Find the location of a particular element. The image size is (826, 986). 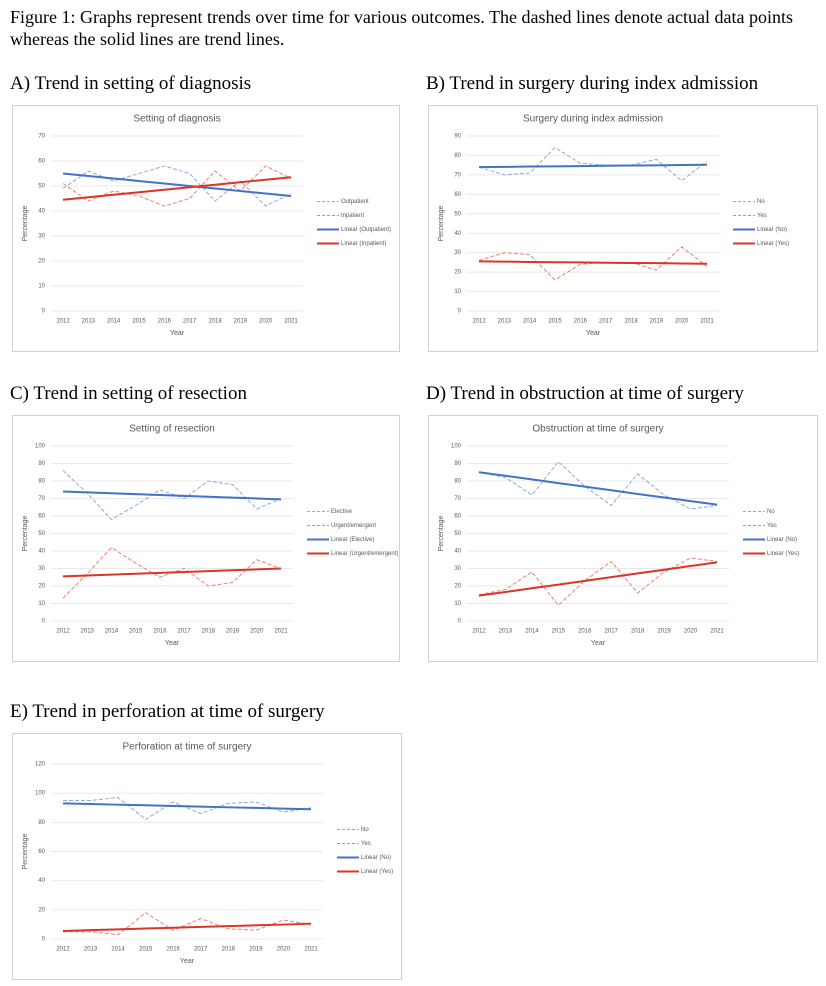

chart-title: Obstruction at time of surgery is located at coordinates (597, 429).